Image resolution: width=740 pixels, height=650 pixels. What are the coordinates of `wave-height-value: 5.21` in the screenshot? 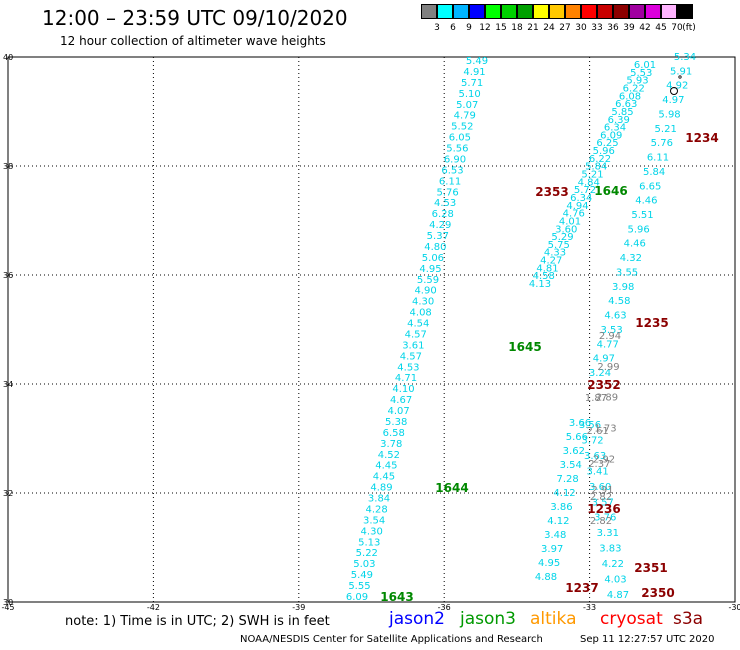 It's located at (666, 129).